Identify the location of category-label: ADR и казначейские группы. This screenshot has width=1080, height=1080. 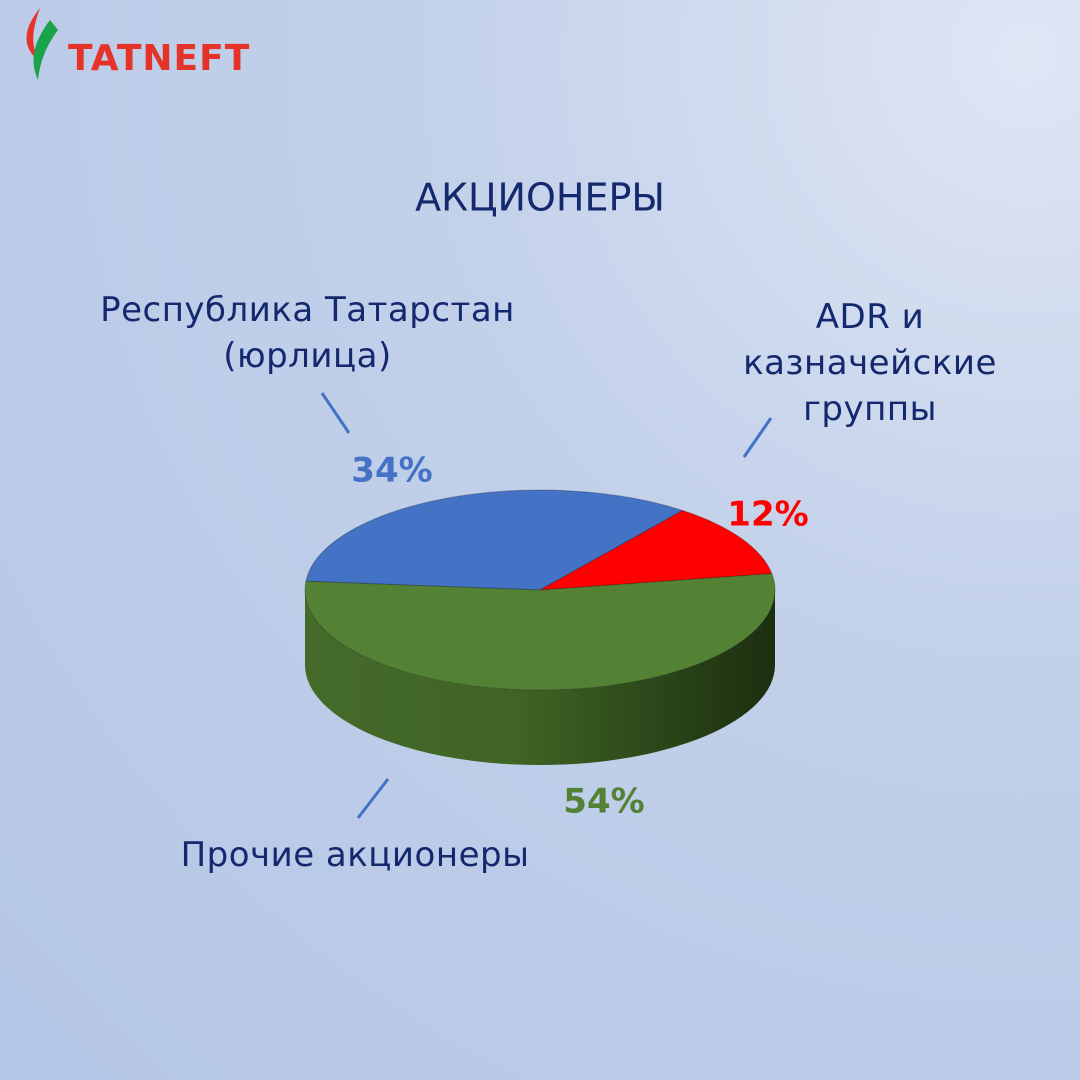
(870, 363).